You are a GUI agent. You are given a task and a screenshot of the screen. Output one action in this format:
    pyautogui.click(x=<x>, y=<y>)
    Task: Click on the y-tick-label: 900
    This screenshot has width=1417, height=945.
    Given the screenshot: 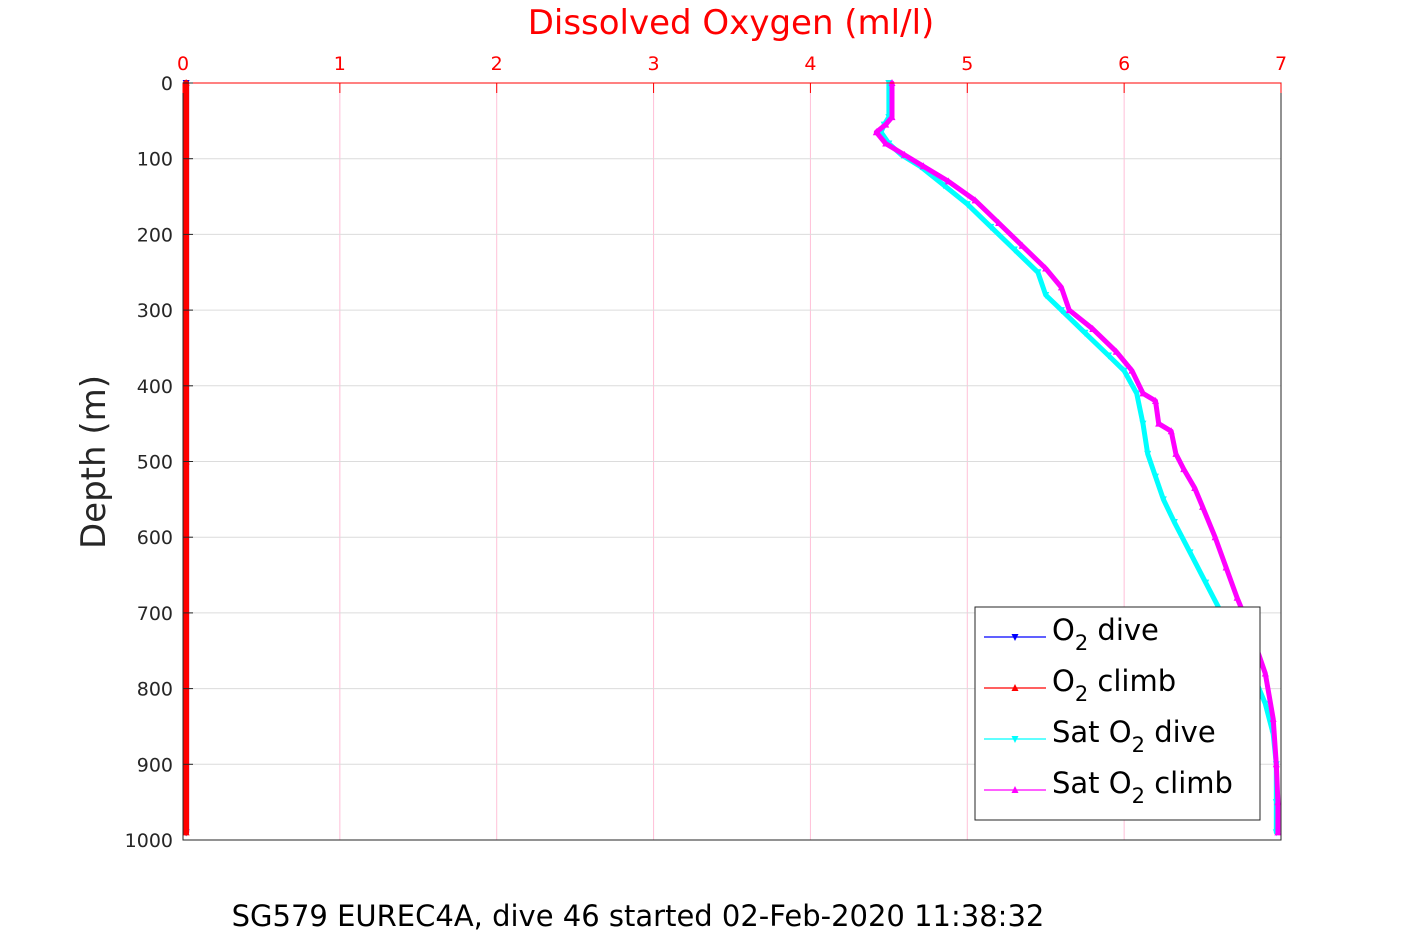 What is the action you would take?
    pyautogui.click(x=155, y=765)
    